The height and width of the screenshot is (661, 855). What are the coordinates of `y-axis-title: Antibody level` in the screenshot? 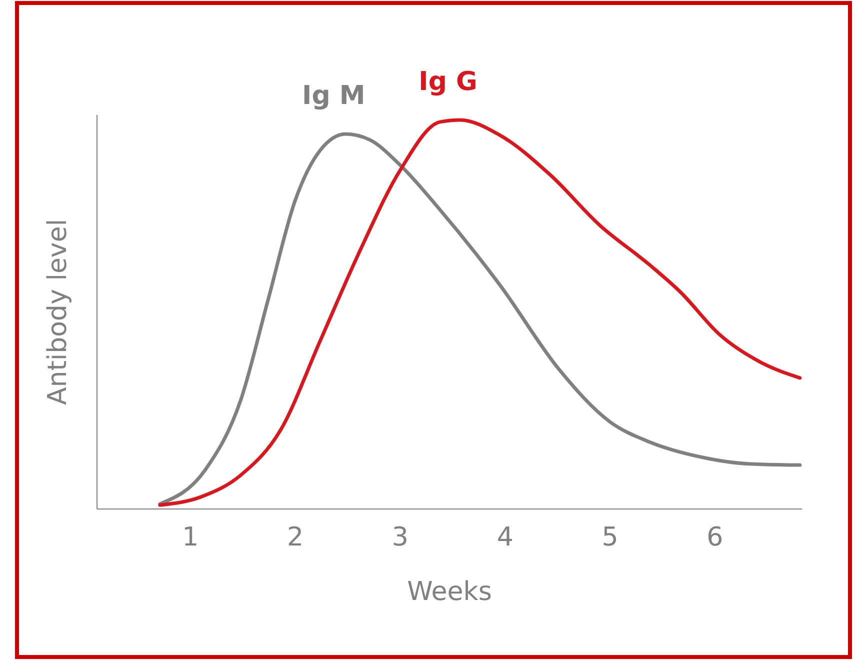 It's located at (58, 312).